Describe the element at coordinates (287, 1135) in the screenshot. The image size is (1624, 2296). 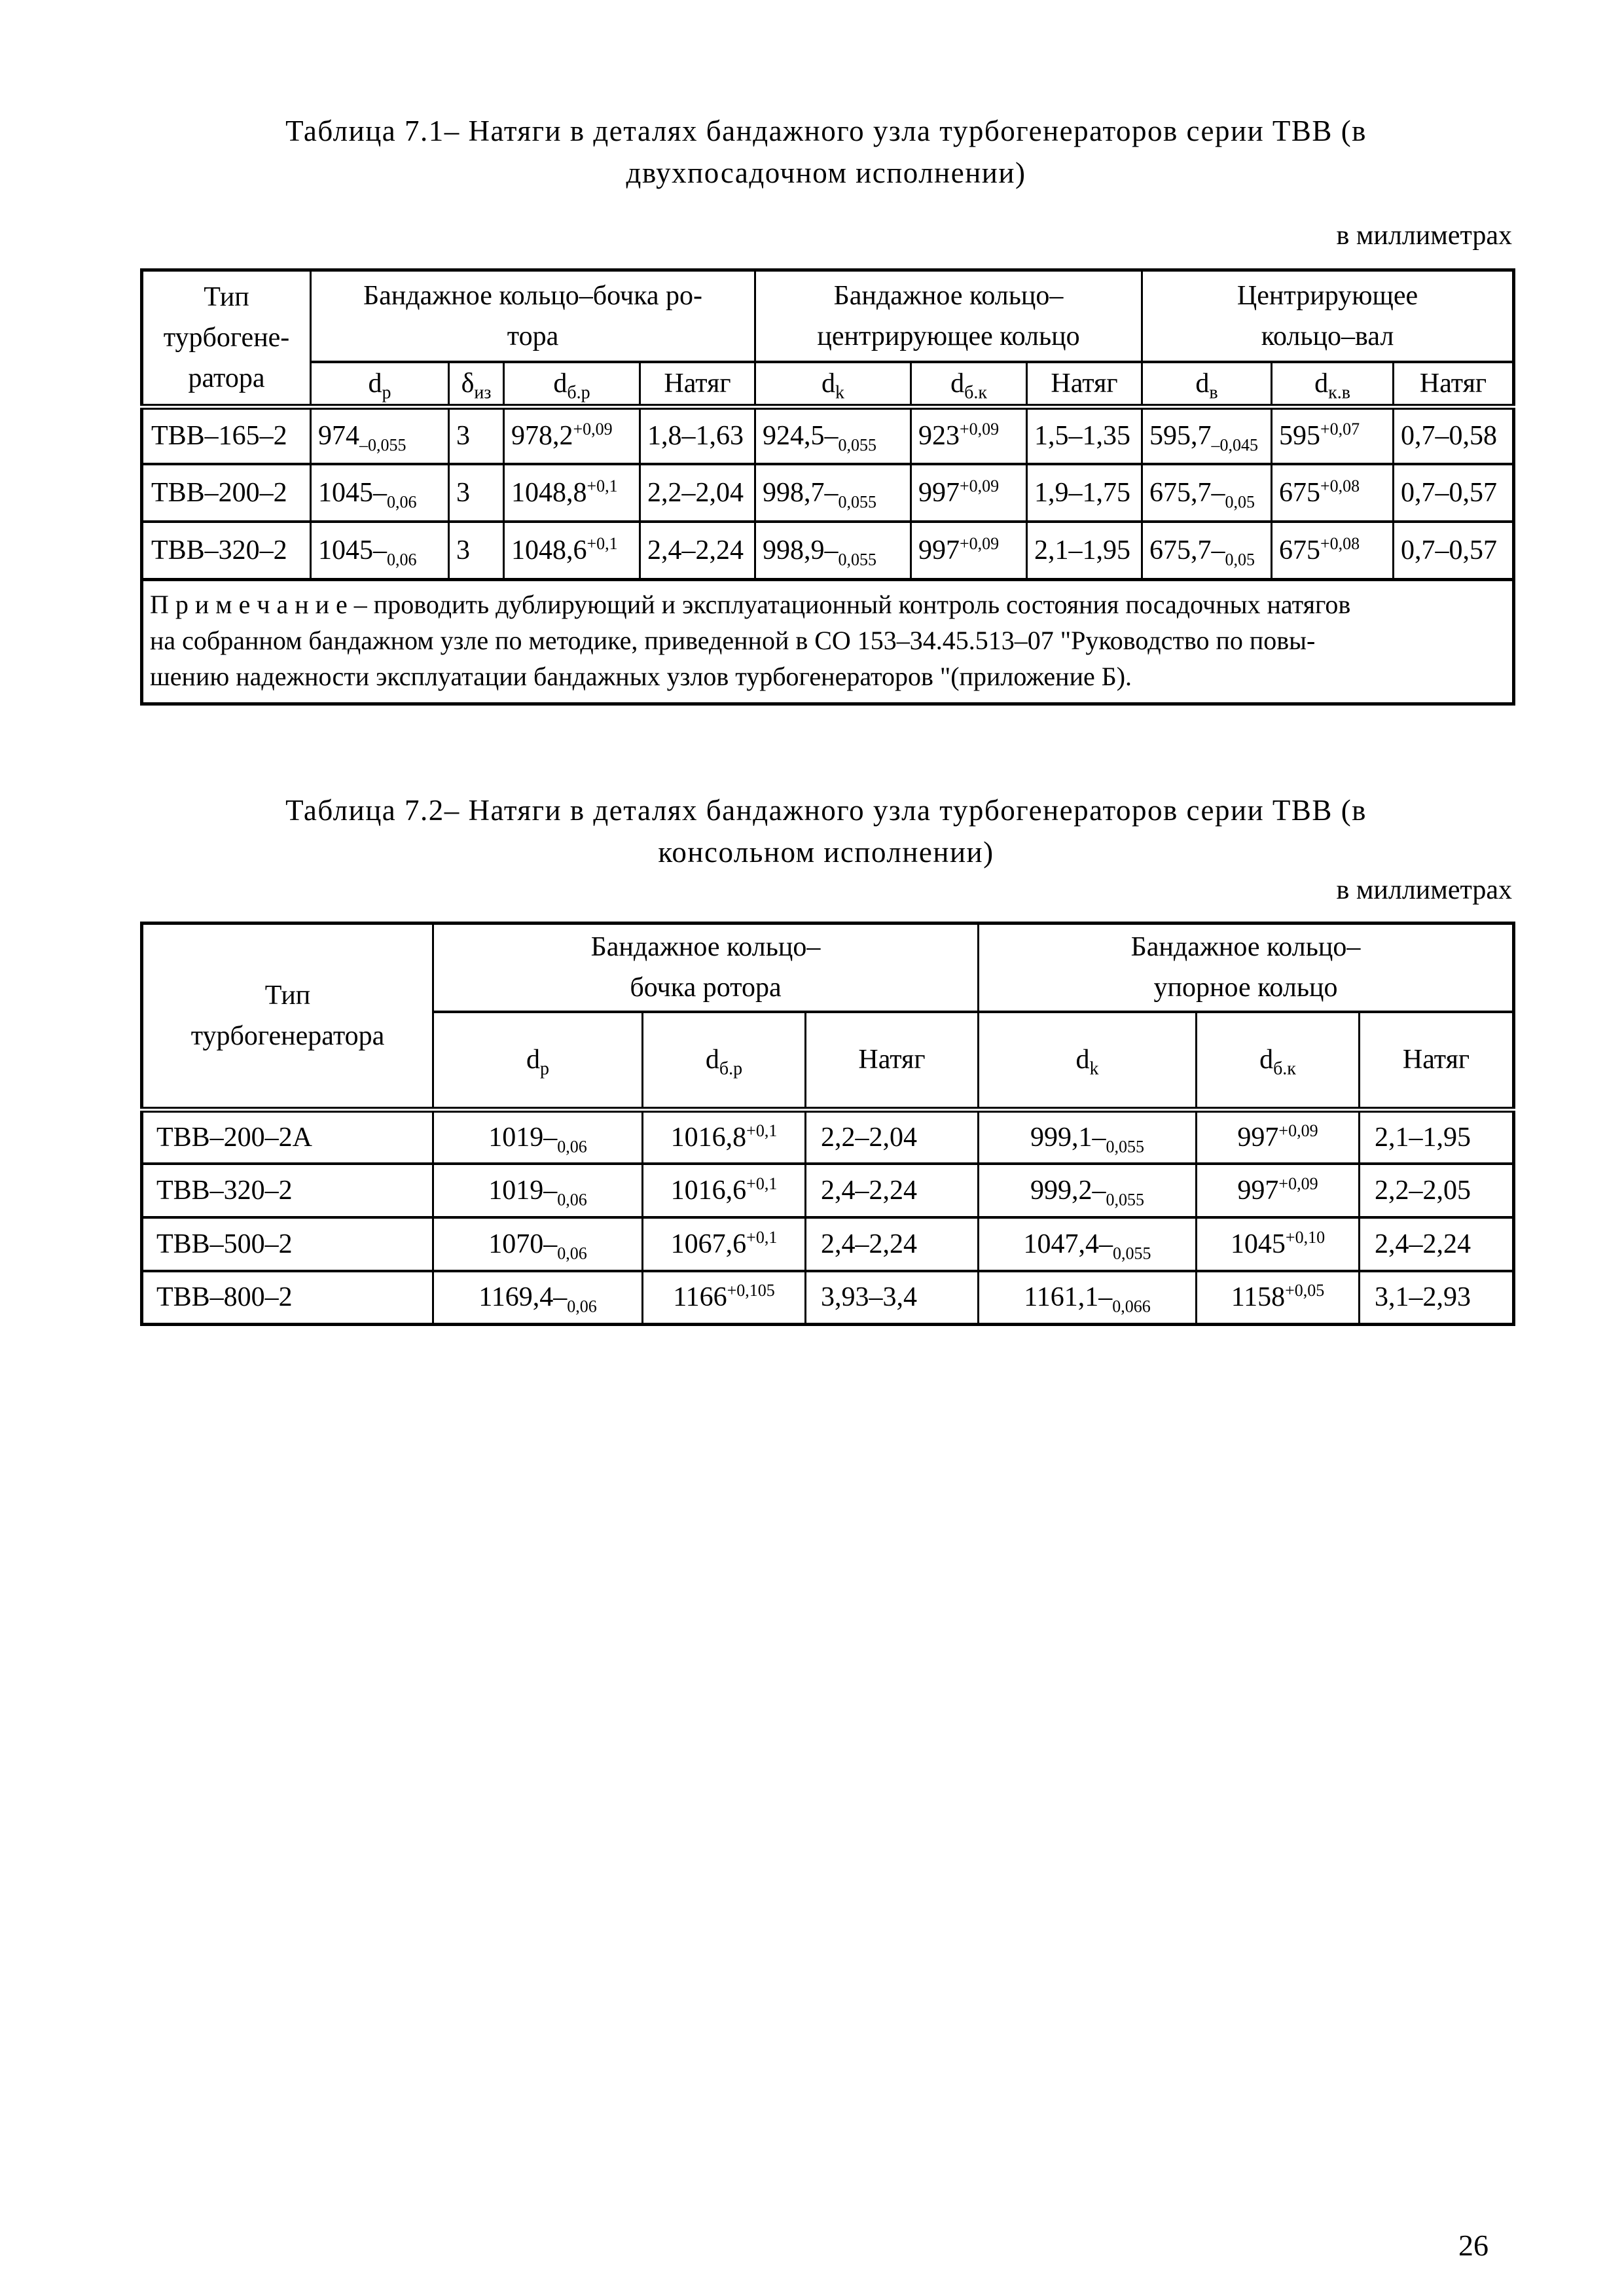
I see `cell-generator-type: ТВВ–200–2А` at that location.